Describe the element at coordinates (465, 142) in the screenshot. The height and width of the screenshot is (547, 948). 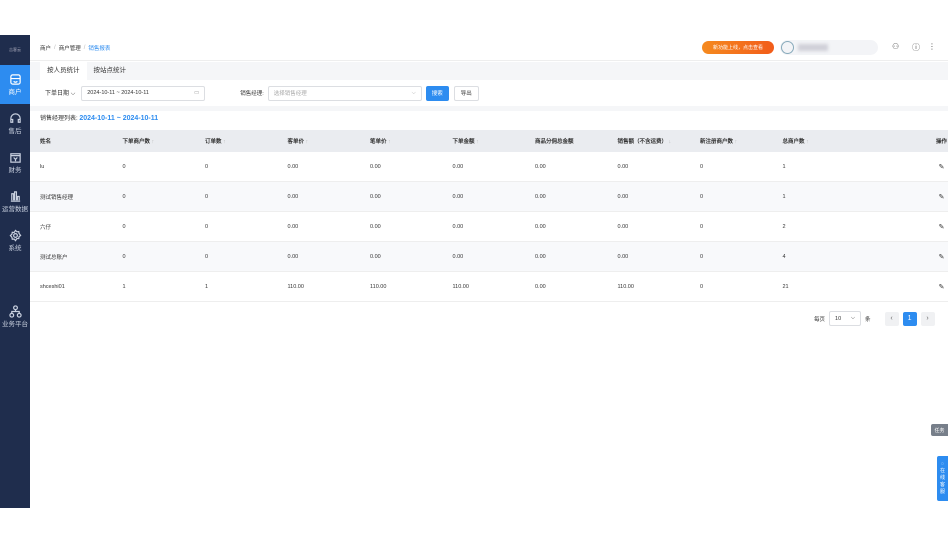
I see `column-header: 下单金额 ↑` at that location.